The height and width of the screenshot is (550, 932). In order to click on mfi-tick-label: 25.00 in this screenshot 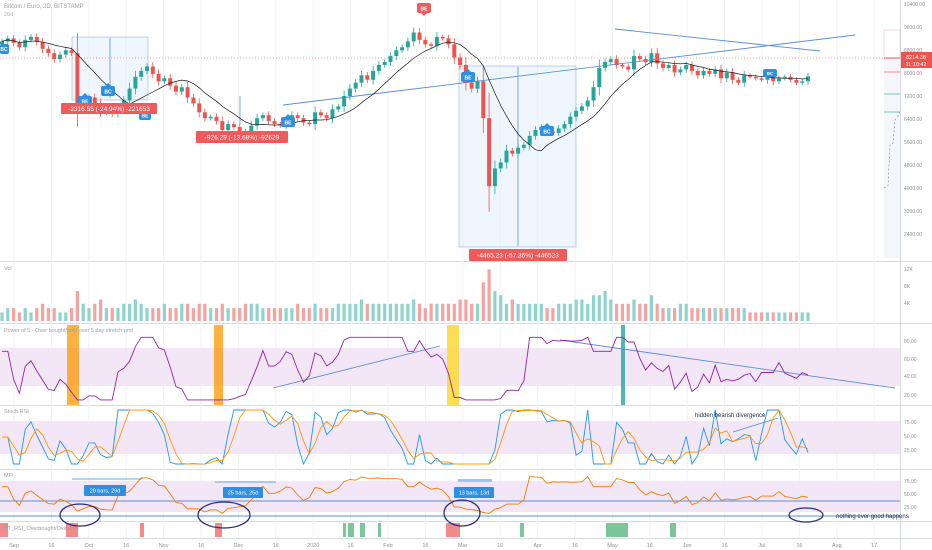, I will do `click(910, 508)`.